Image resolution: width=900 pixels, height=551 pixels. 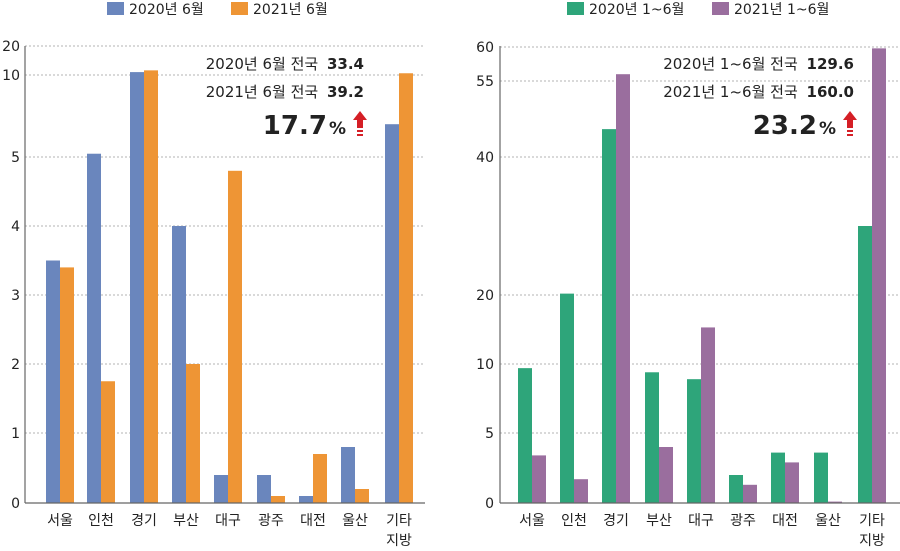 What do you see at coordinates (485, 48) in the screenshot?
I see `y-tick-label: 60` at bounding box center [485, 48].